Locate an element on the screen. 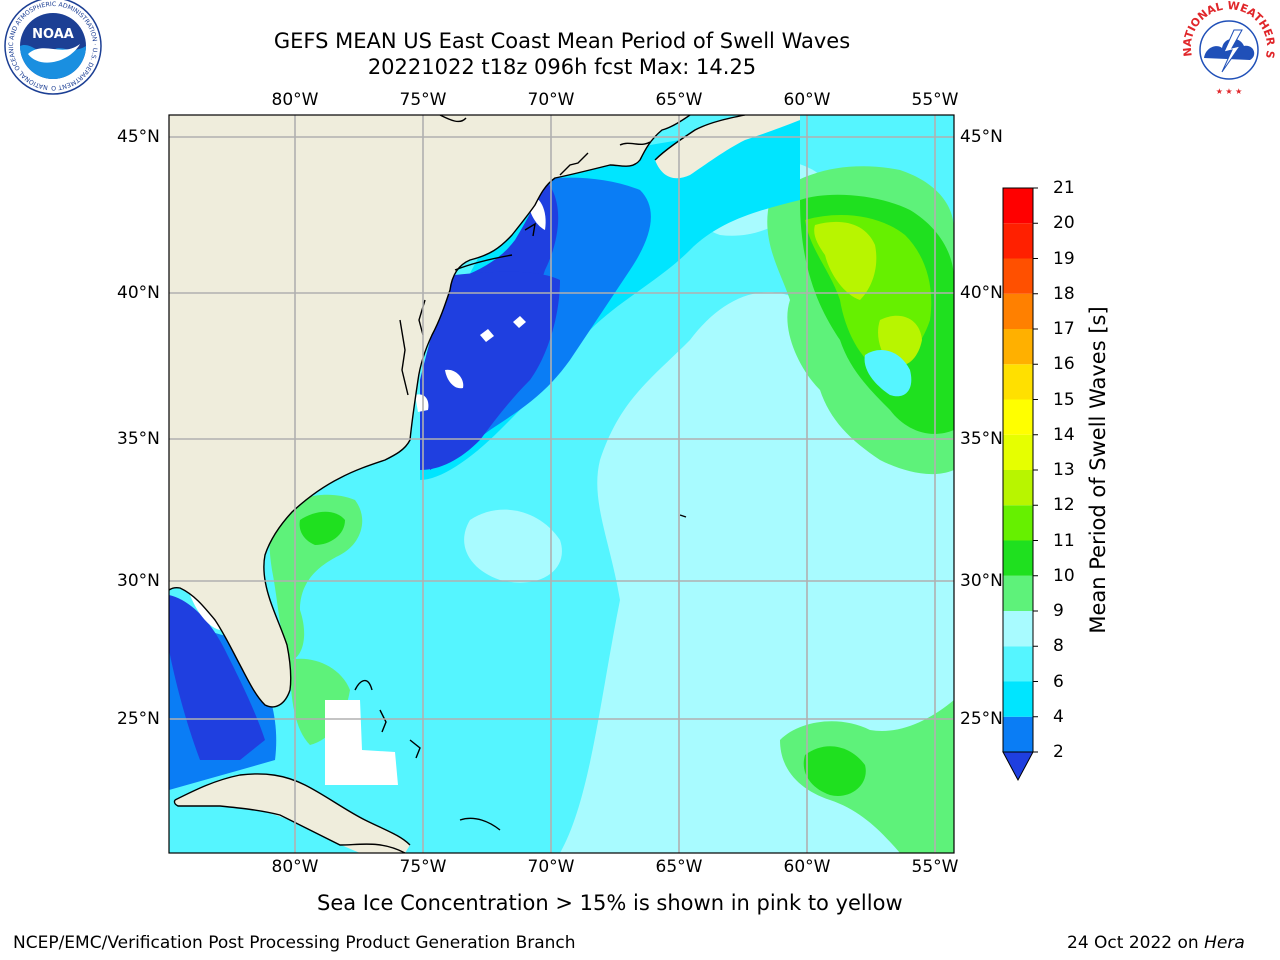 This screenshot has height=960, width=1280. chart-subtitle: 20221022 t18z 096h fcst Max: 14.25 is located at coordinates (562, 67).